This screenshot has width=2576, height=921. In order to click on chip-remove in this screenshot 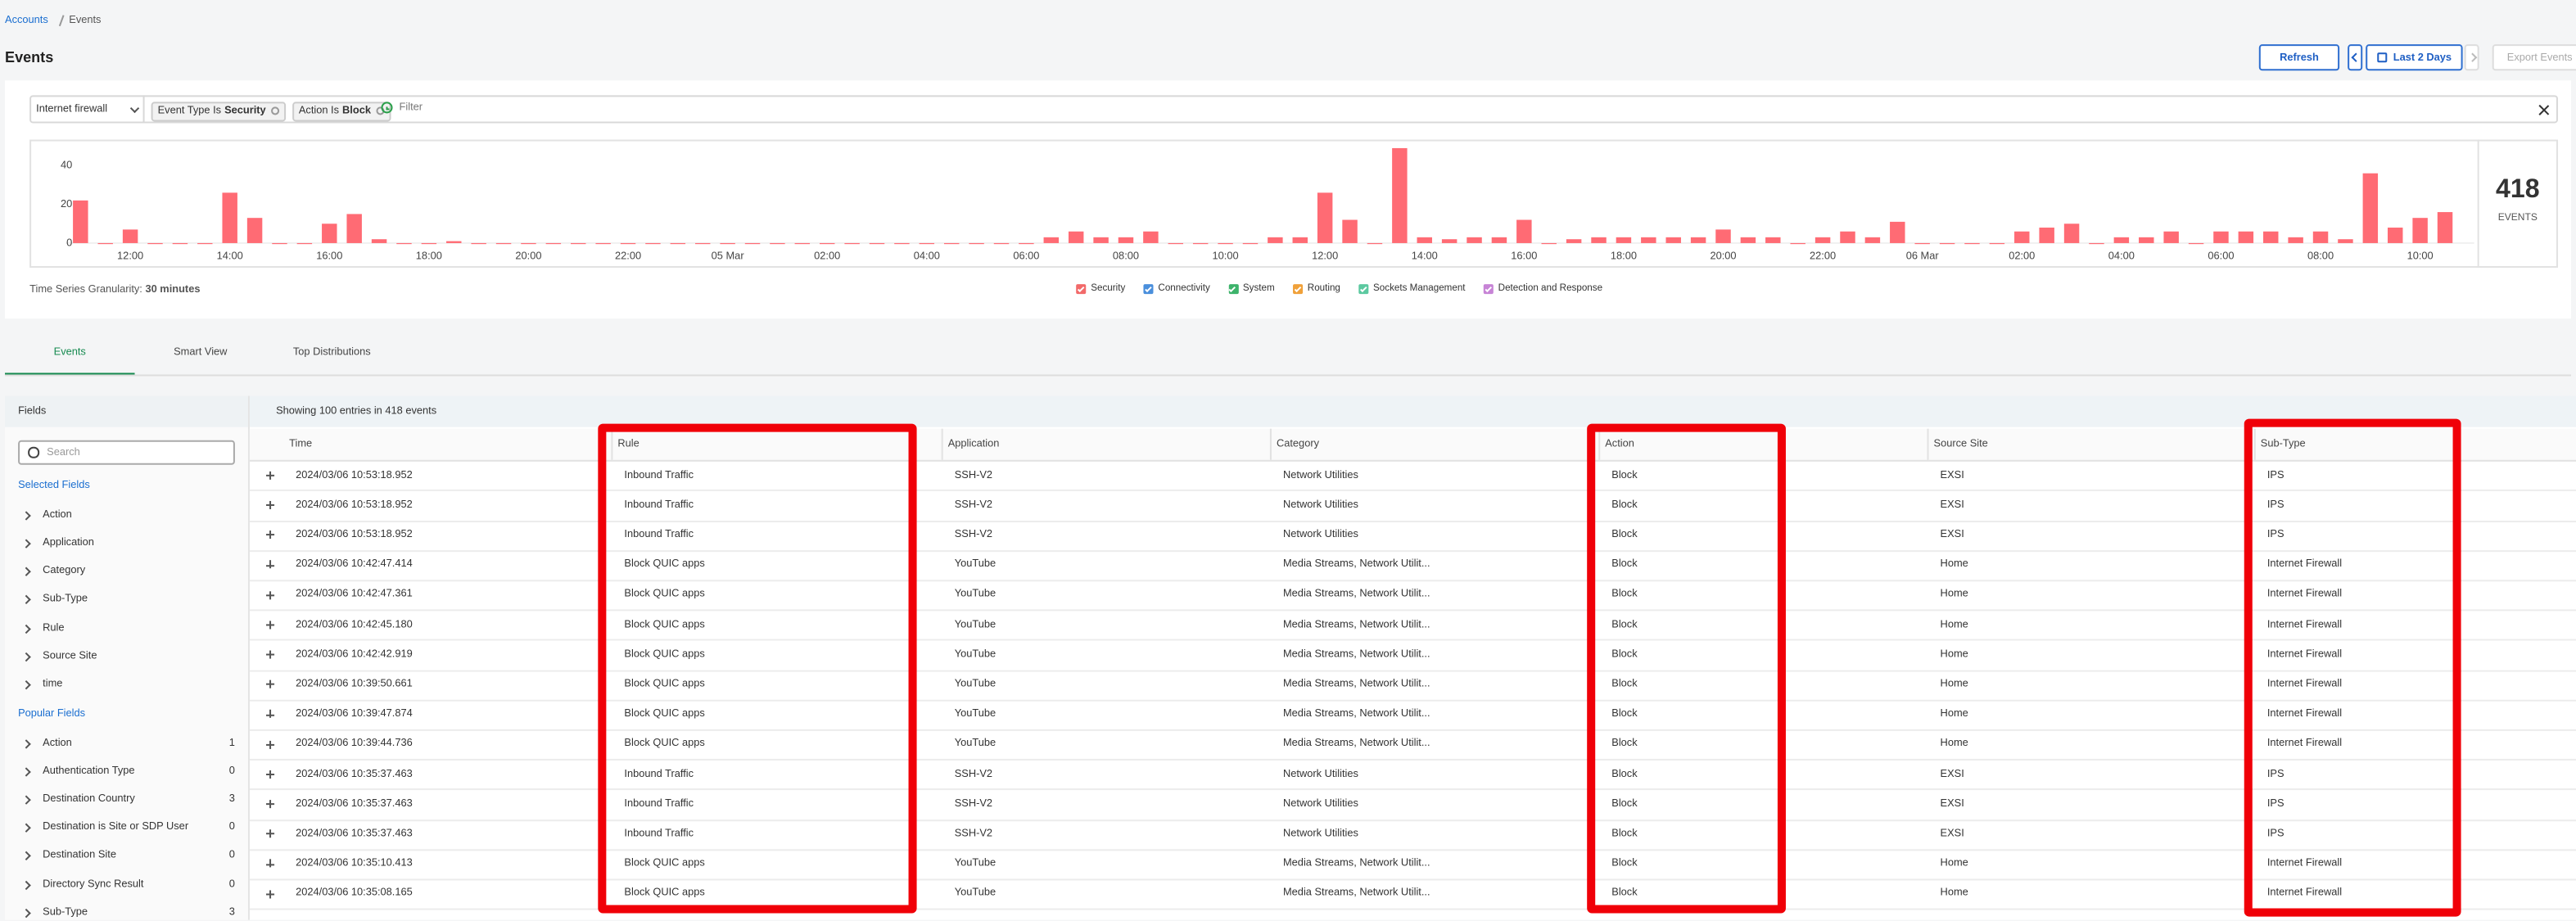, I will do `click(274, 111)`.